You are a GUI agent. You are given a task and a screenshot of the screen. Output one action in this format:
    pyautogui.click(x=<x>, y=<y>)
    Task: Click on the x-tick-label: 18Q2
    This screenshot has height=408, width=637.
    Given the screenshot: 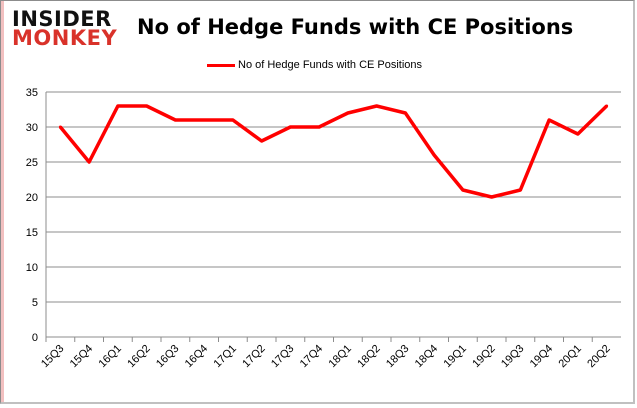 What is the action you would take?
    pyautogui.click(x=369, y=357)
    